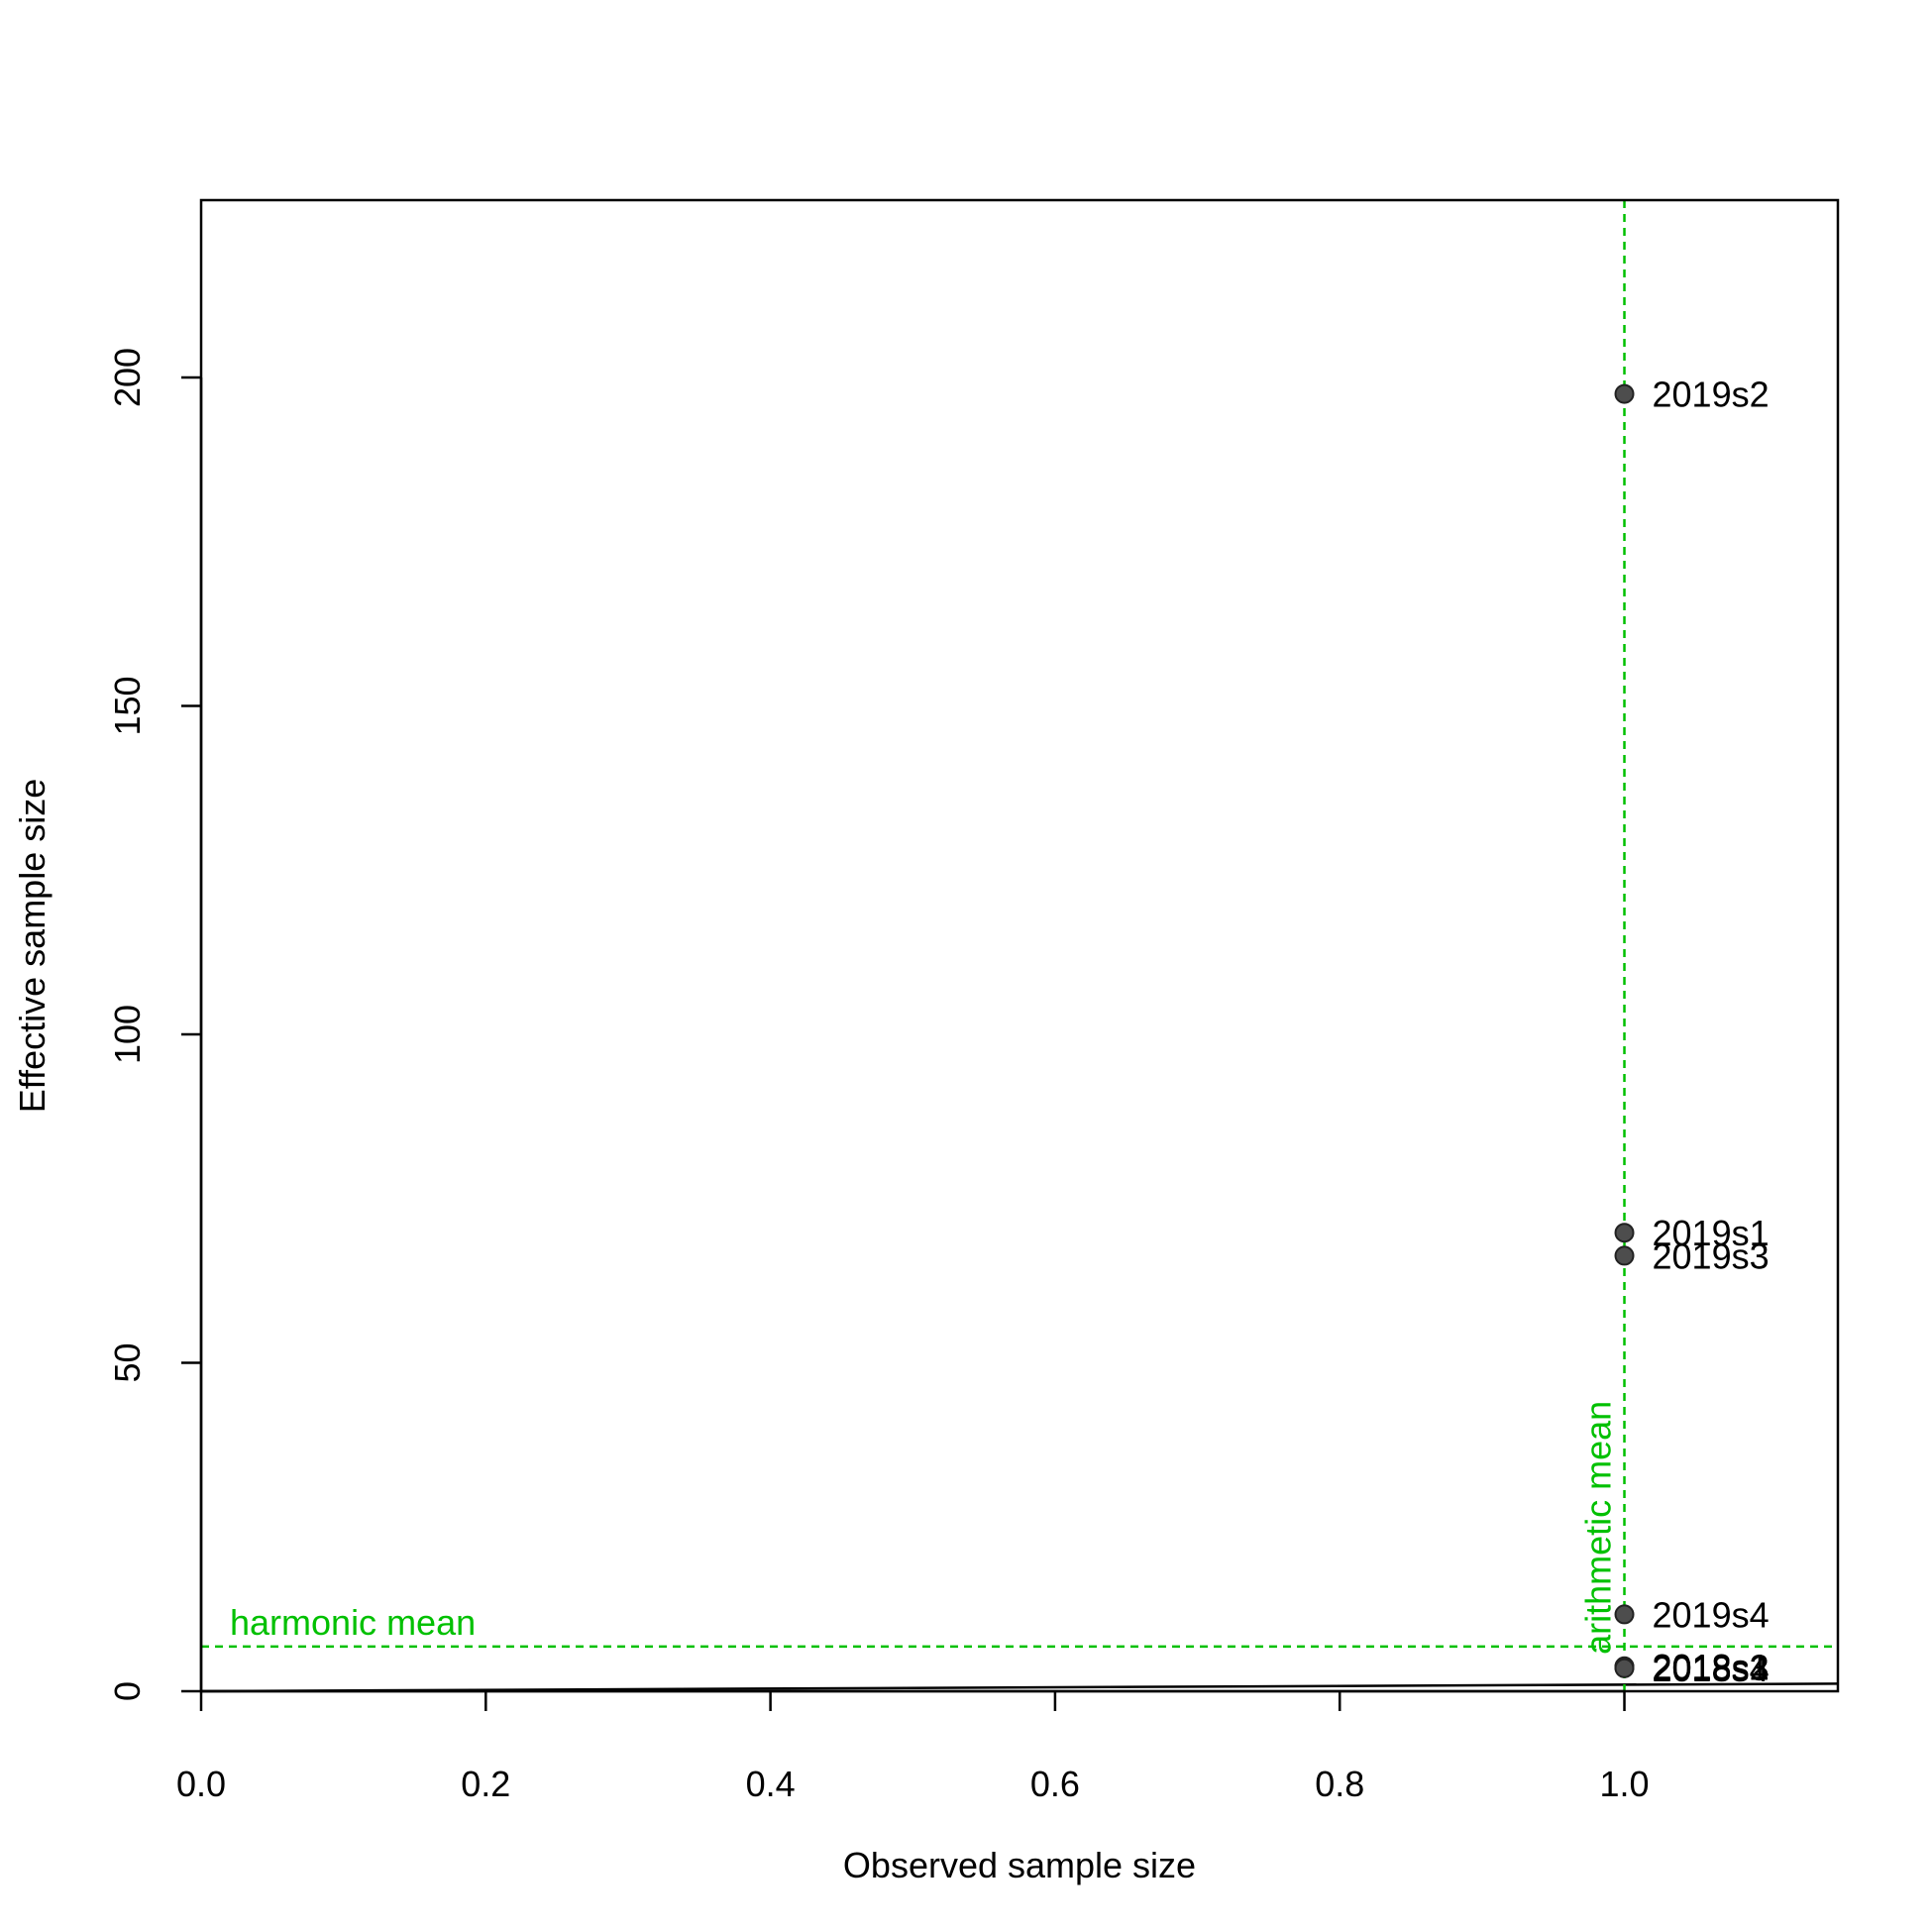 This screenshot has width=1932, height=1932. What do you see at coordinates (128, 1034) in the screenshot?
I see `y-tick-label: 100` at bounding box center [128, 1034].